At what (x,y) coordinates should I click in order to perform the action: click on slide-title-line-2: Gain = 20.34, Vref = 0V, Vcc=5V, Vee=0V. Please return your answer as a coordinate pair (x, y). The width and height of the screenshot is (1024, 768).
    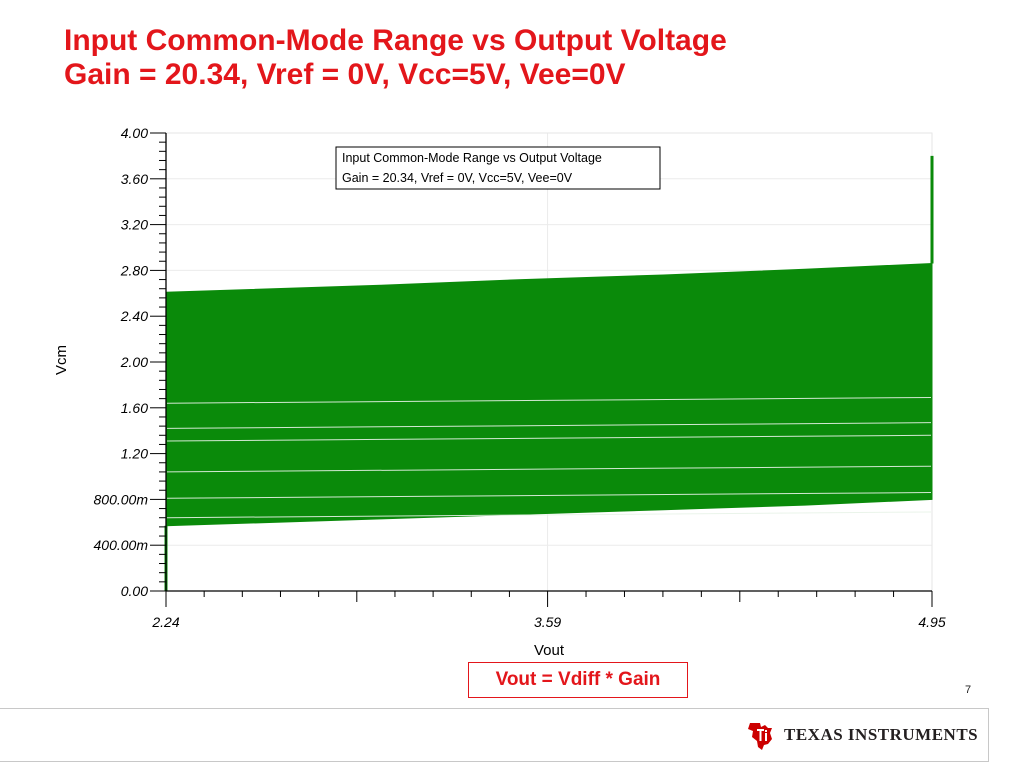
    Looking at the image, I should click on (345, 74).